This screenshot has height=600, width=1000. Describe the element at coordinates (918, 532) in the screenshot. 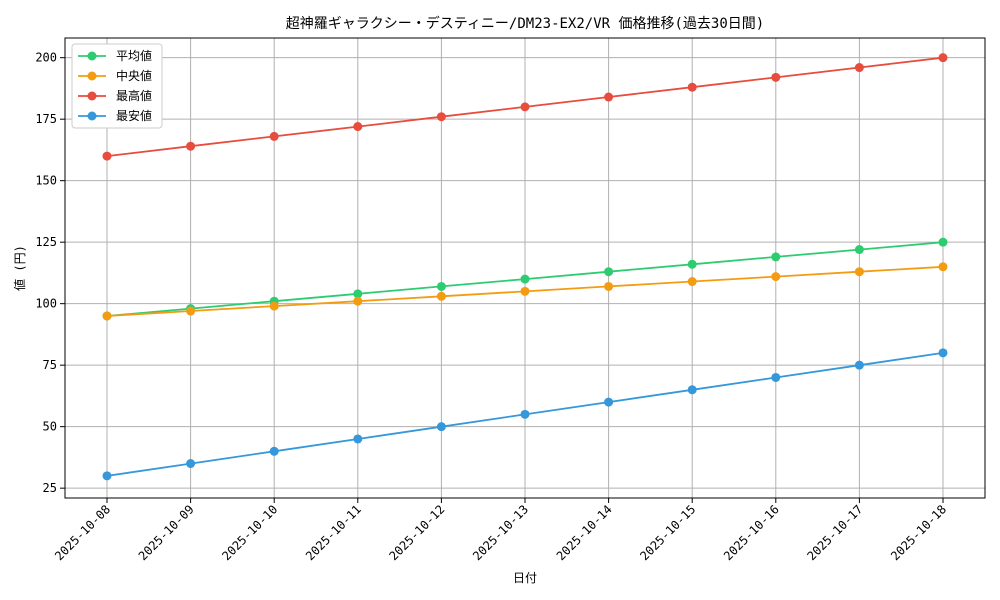

I see `x-tick-label: 2025-10-18` at that location.